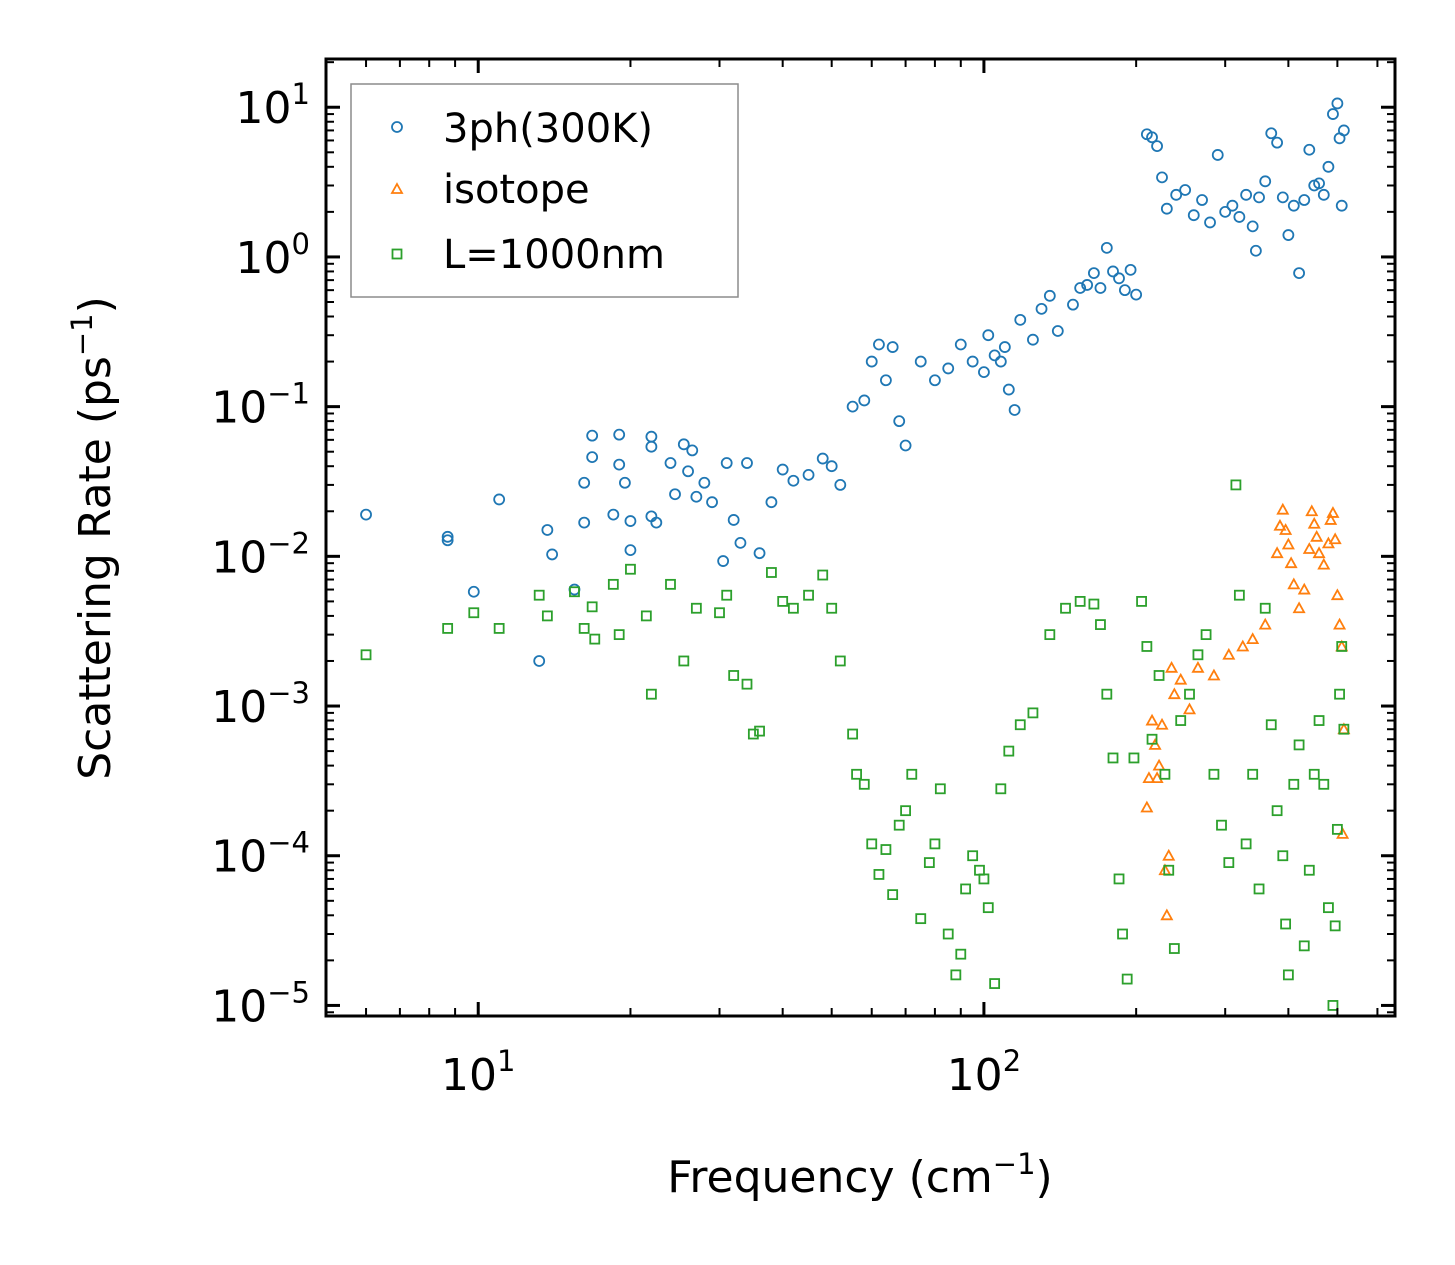 The width and height of the screenshot is (1455, 1265). I want to click on y-tick-exponent: 1, so click(301, 94).